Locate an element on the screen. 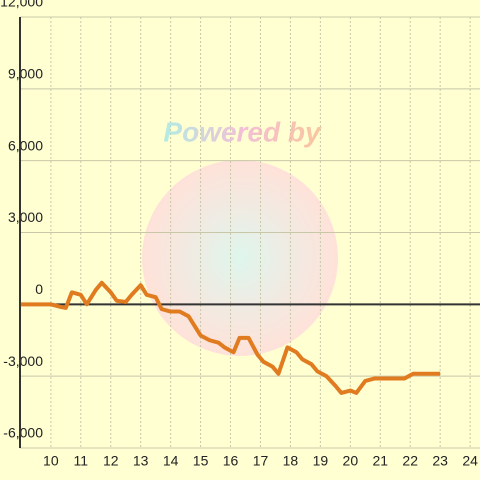 This screenshot has width=480, height=480. x-tick-label: 13 is located at coordinates (141, 461).